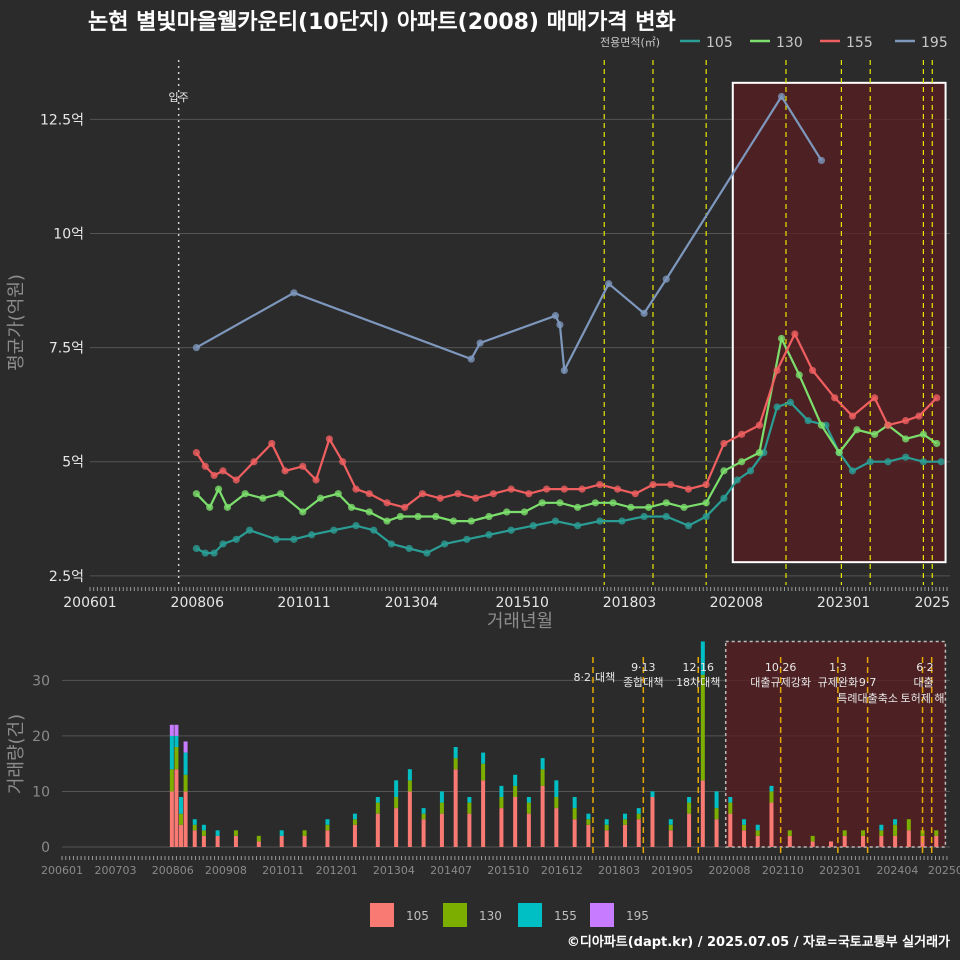  Describe the element at coordinates (451, 870) in the screenshot. I see `volume-x-tick-label: 201407` at that location.